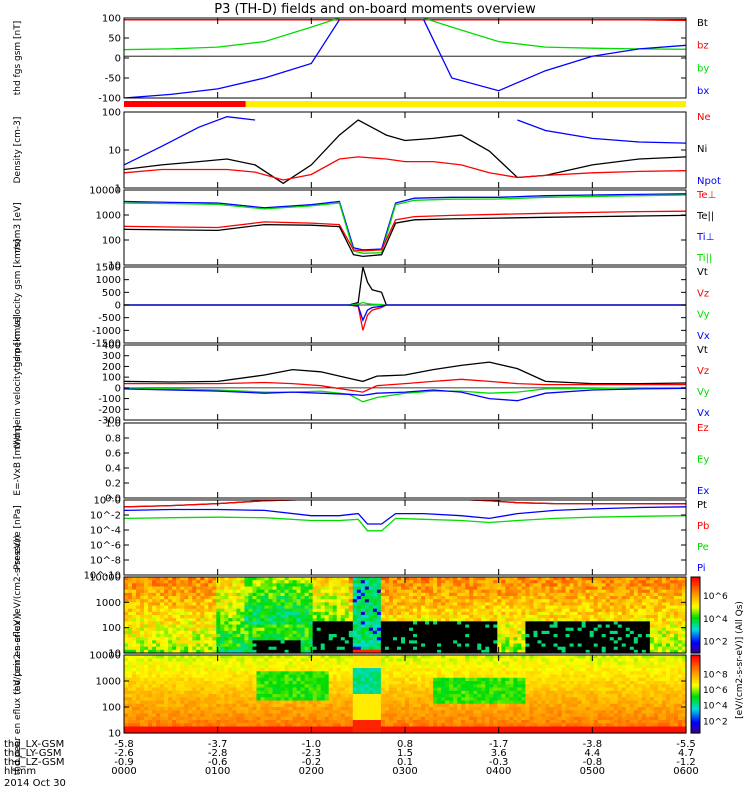 Image resolution: width=750 pixels, height=800 pixels. I want to click on y-tick-label: 200, so click(111, 367).